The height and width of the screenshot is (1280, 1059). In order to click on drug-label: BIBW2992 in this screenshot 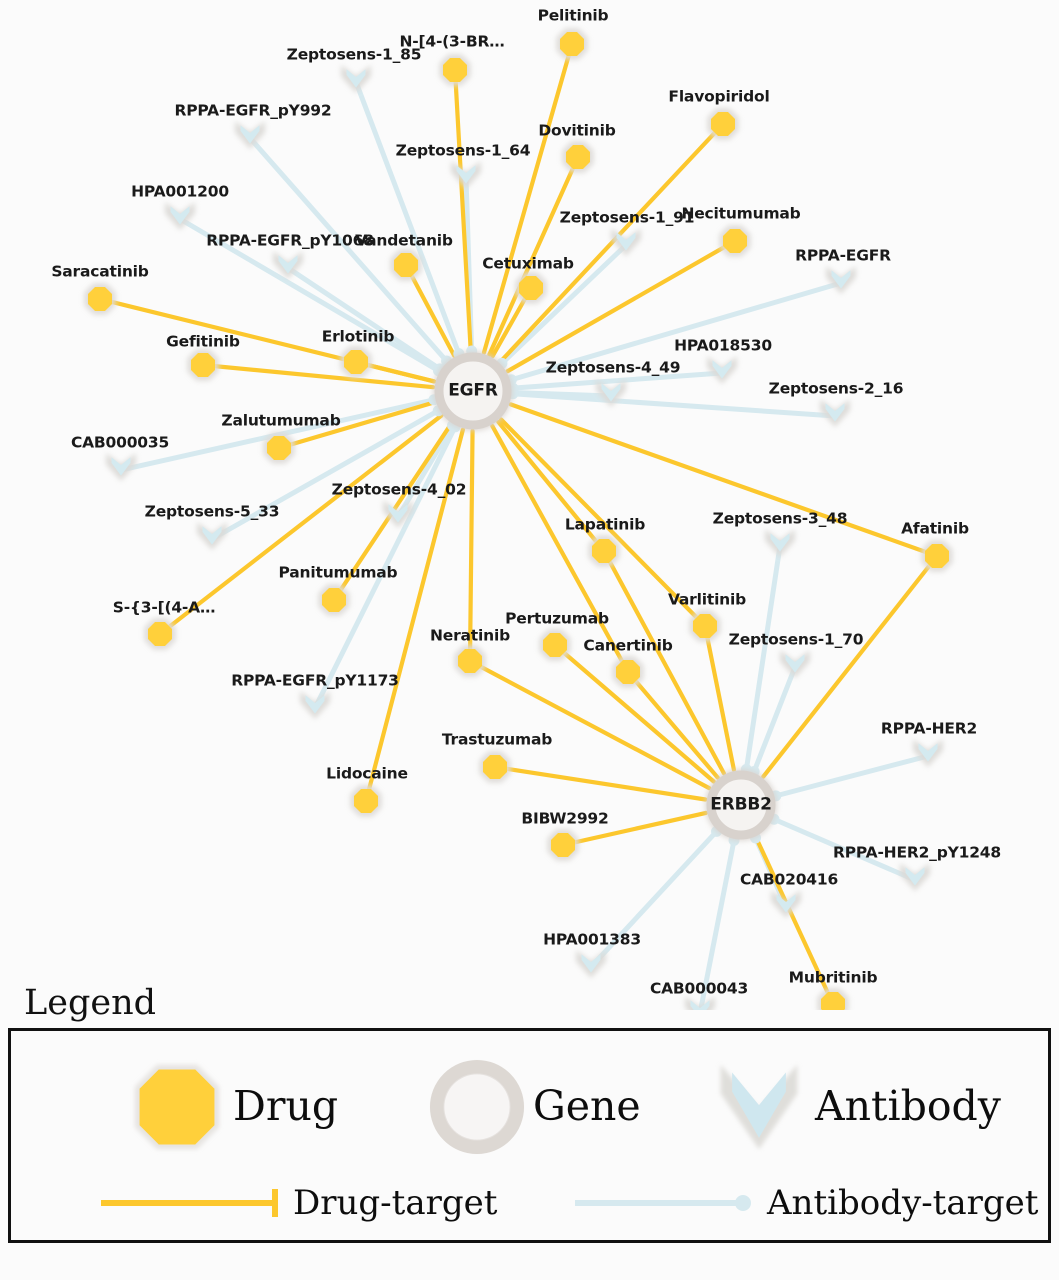, I will do `click(565, 818)`.